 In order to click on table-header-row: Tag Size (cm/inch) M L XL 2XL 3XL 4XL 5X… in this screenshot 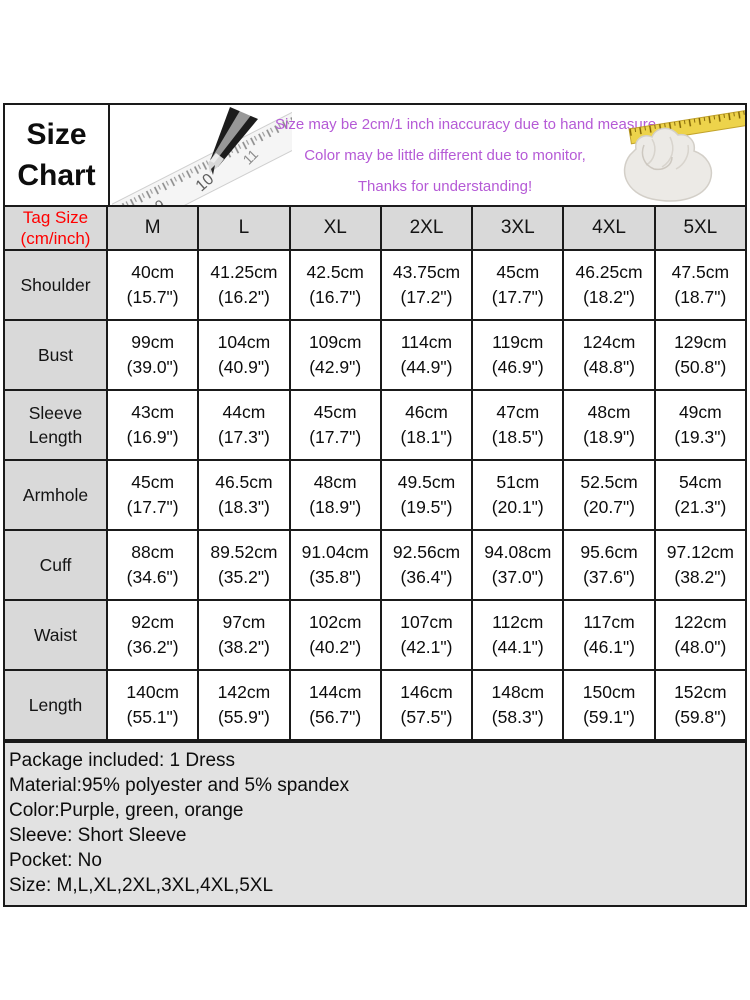, I will do `click(375, 228)`.